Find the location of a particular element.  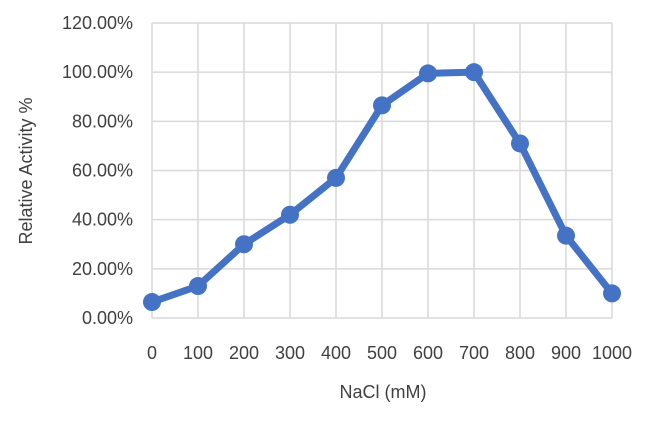

y-tick-label: 40.00% is located at coordinates (102, 220).